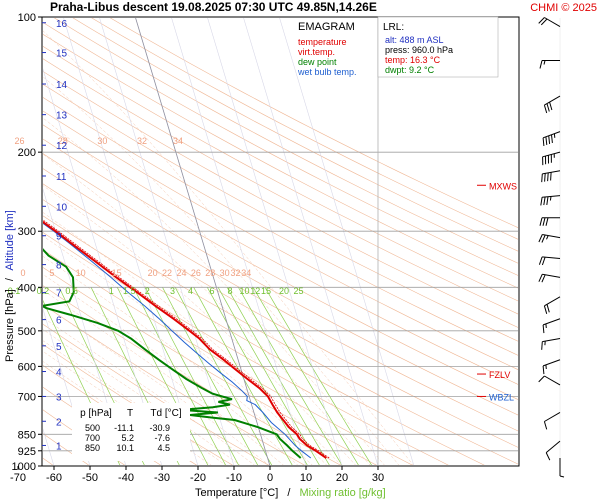 The width and height of the screenshot is (600, 500). What do you see at coordinates (499, 375) in the screenshot?
I see `level-label: FZLV` at bounding box center [499, 375].